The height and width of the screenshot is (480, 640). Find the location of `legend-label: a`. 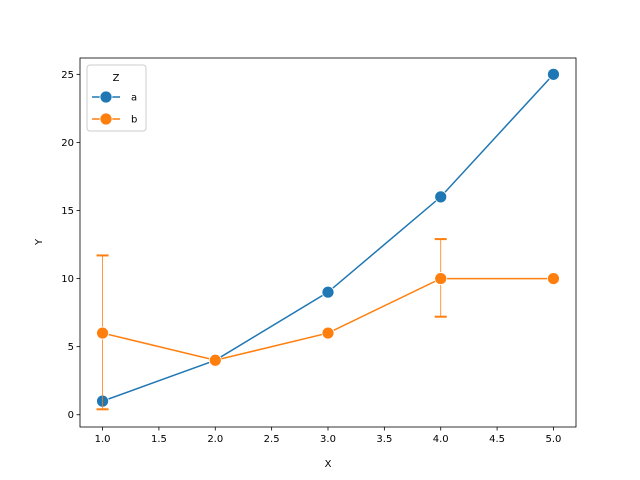

legend-label: a is located at coordinates (134, 98).